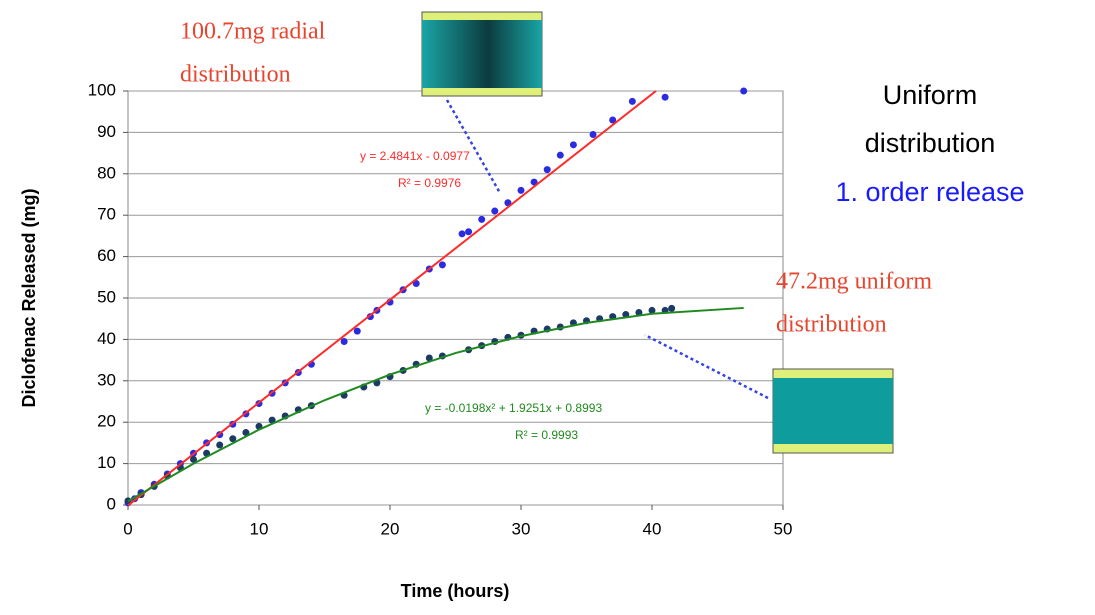  What do you see at coordinates (259, 528) in the screenshot?
I see `x-tick-label: 10` at bounding box center [259, 528].